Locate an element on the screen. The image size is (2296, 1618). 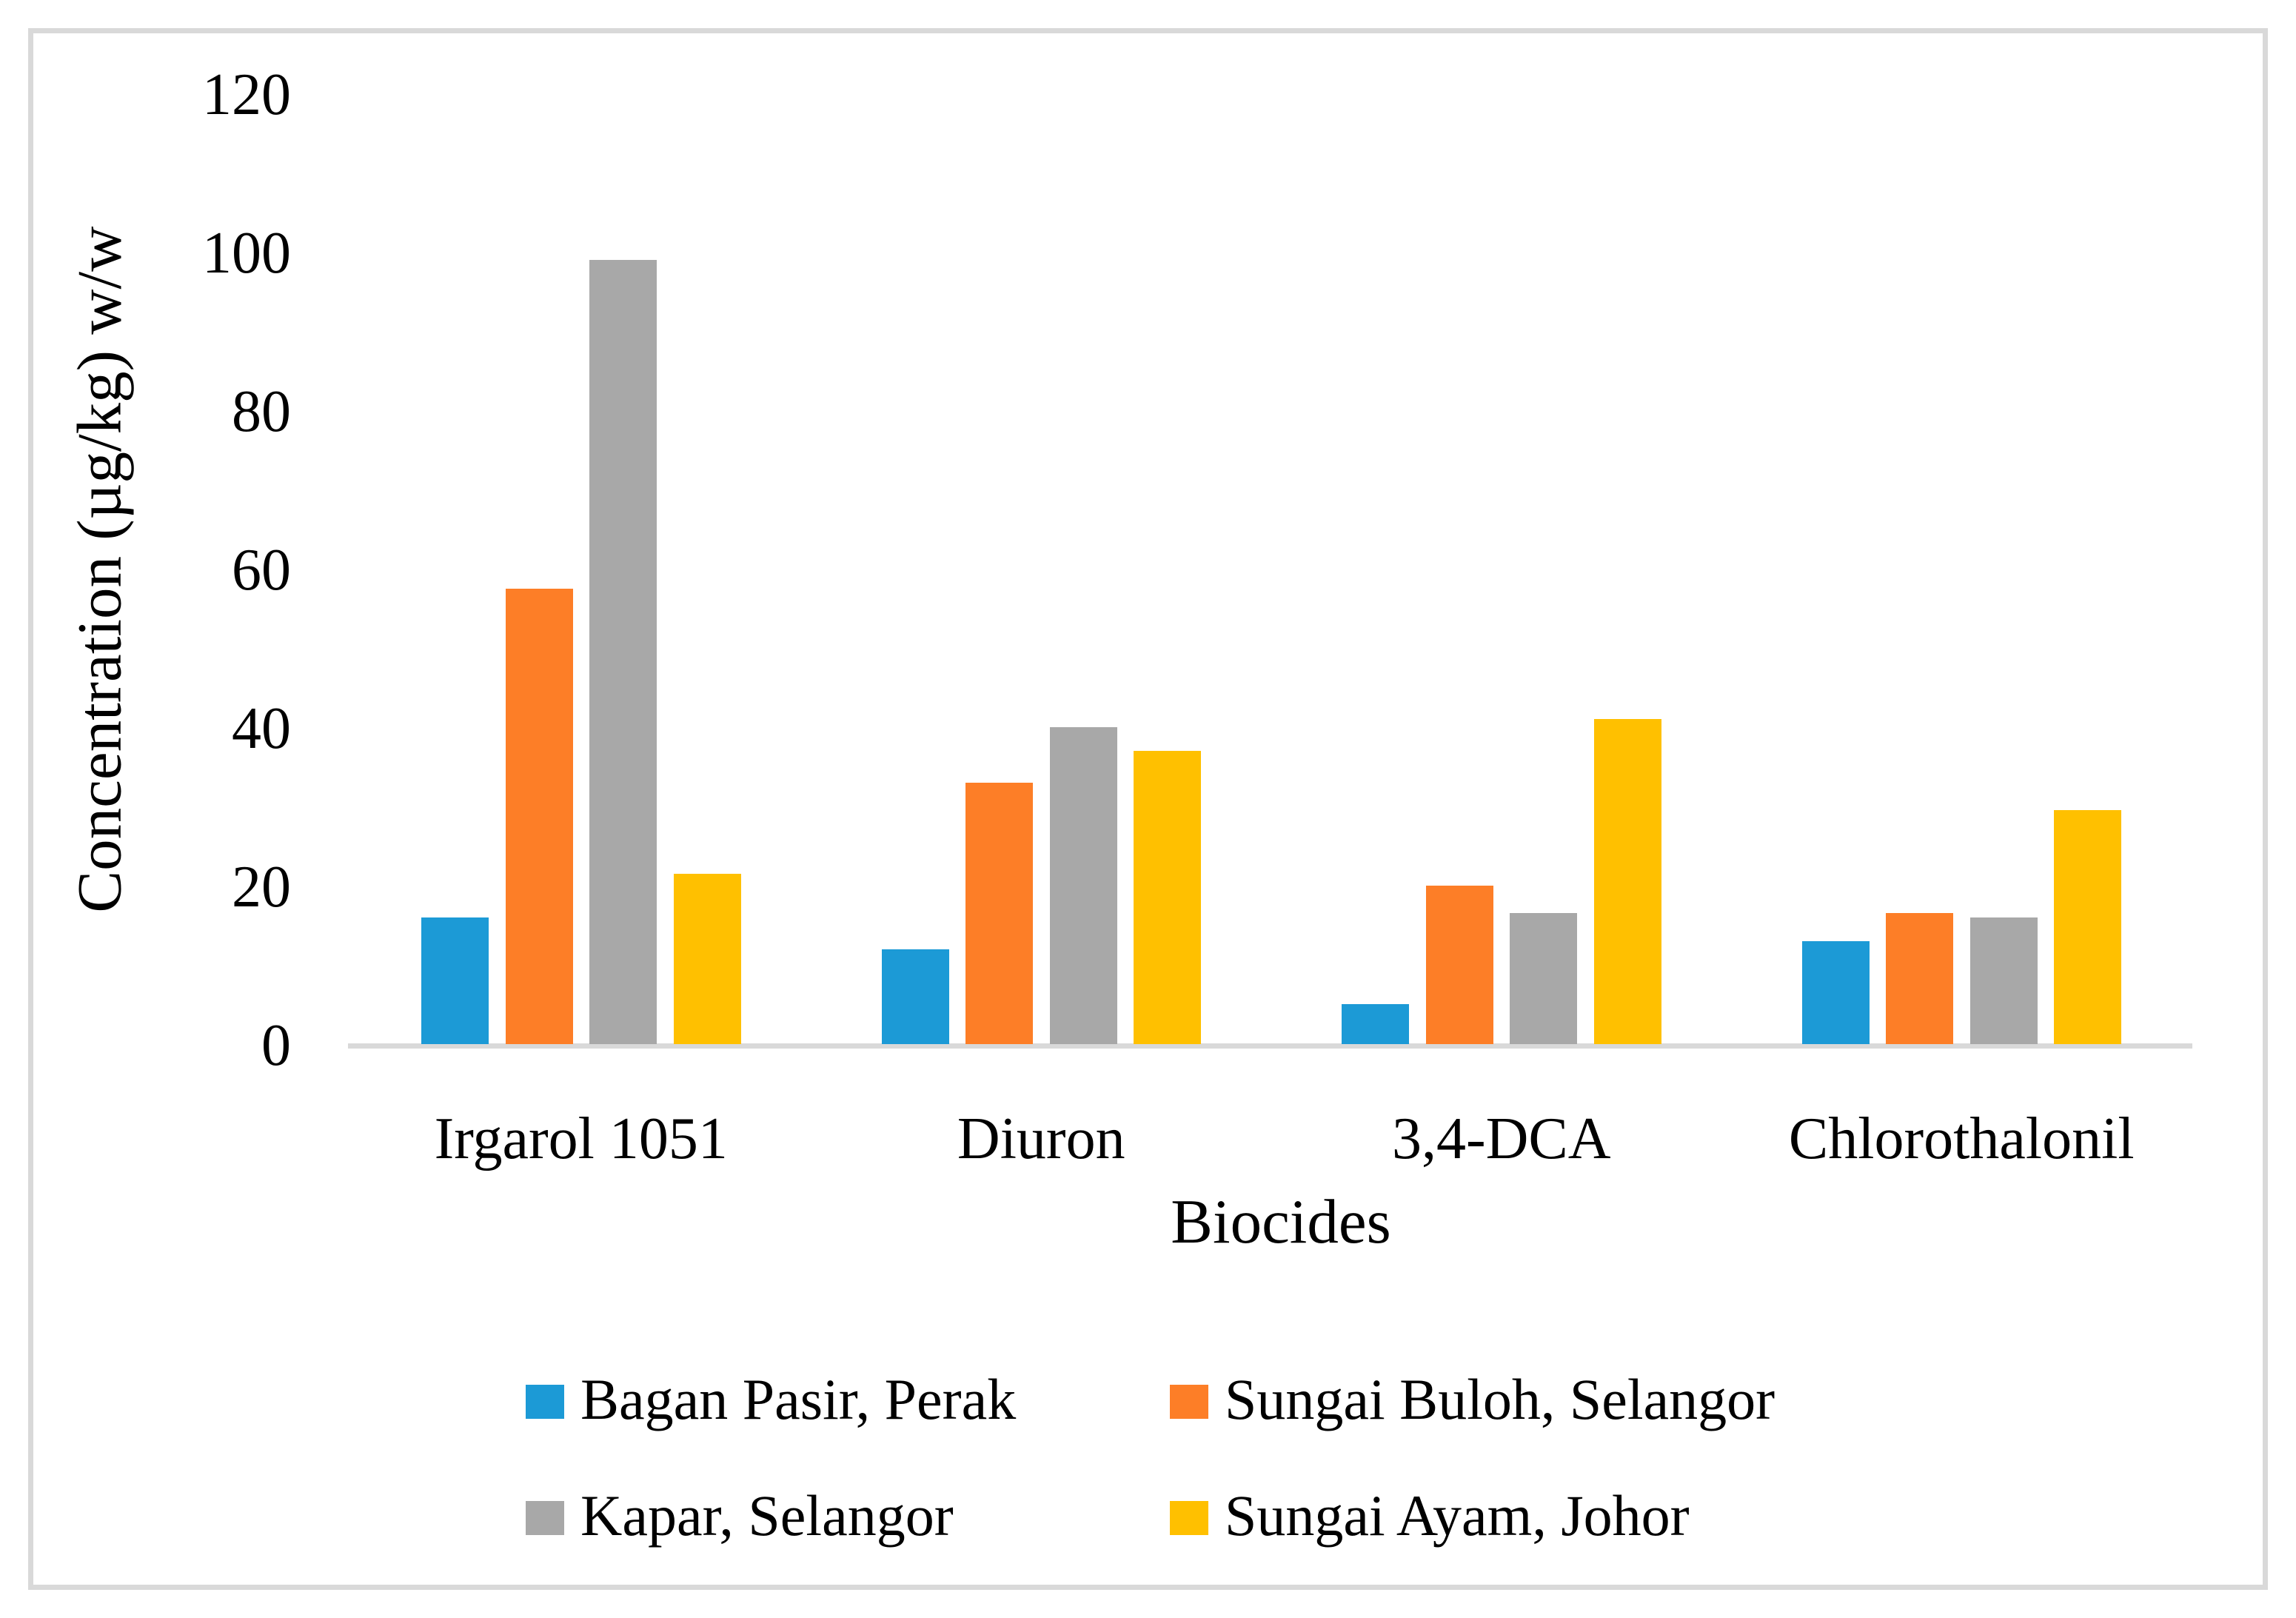
y-tick-label-0: 0 is located at coordinates (276, 1045).